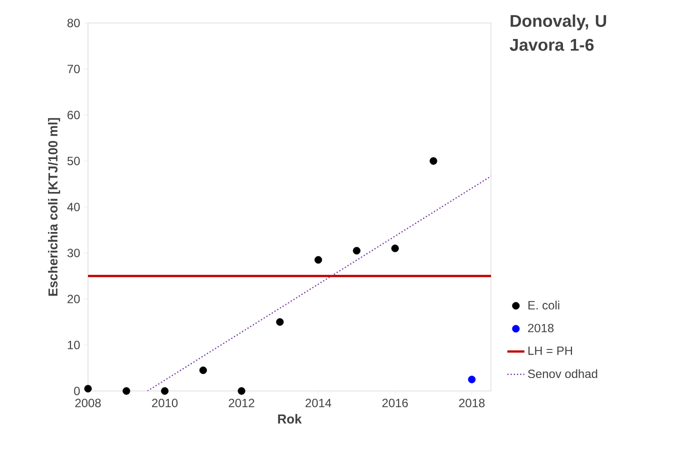 The image size is (682, 449). I want to click on y-tick-label: 60, so click(74, 115).